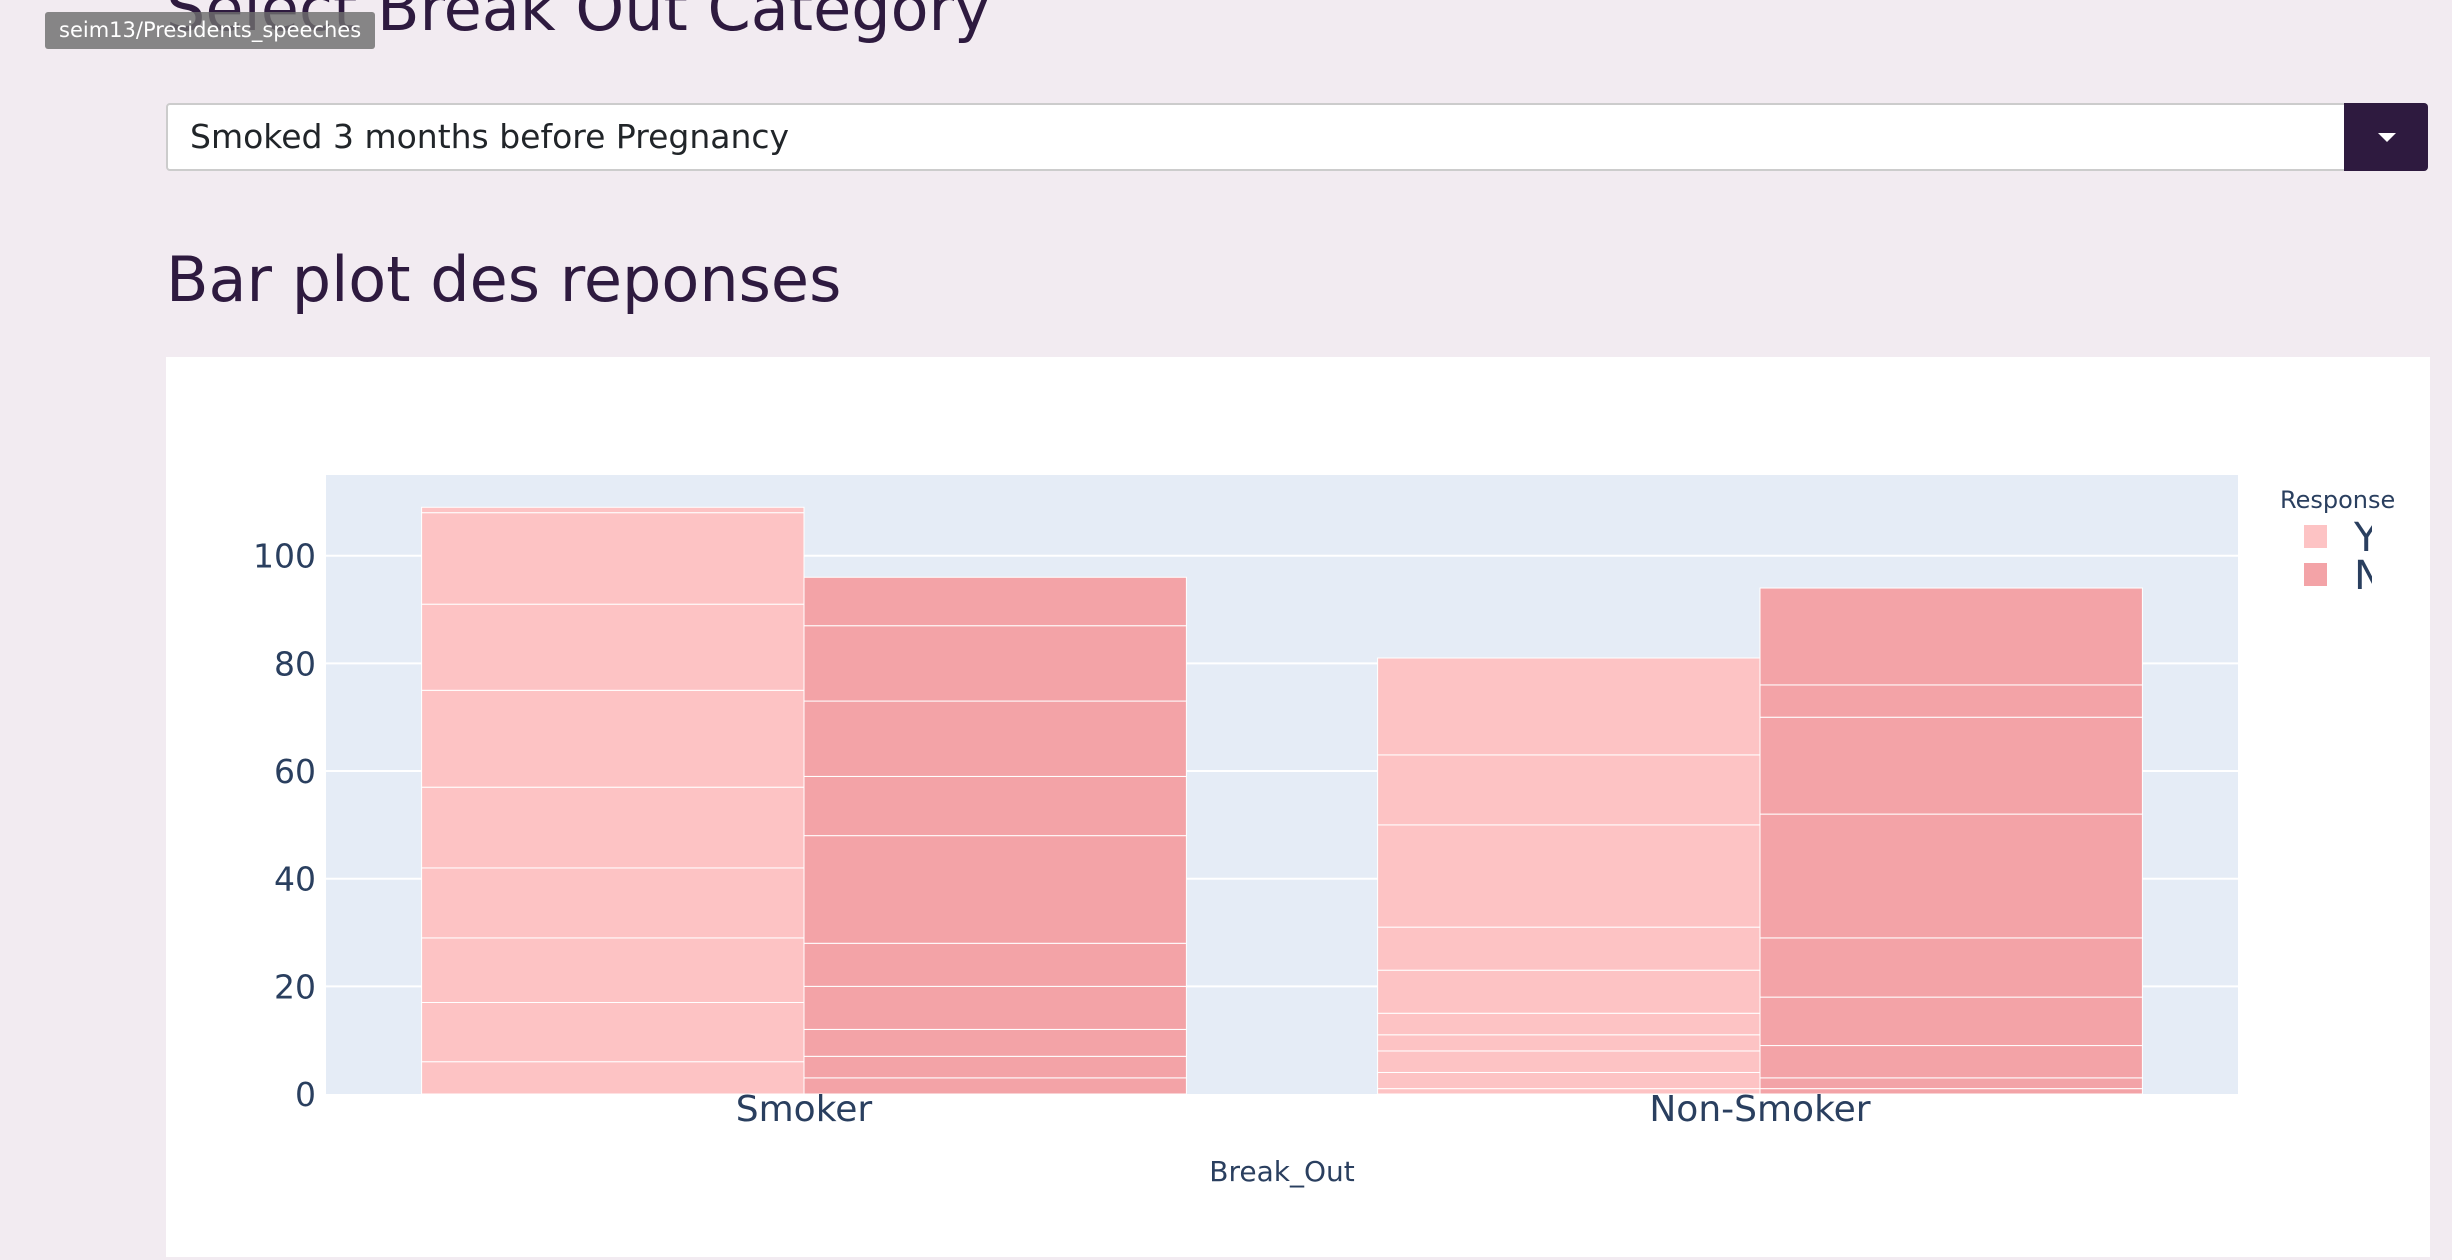  I want to click on caret-down-icon, so click(2387, 137).